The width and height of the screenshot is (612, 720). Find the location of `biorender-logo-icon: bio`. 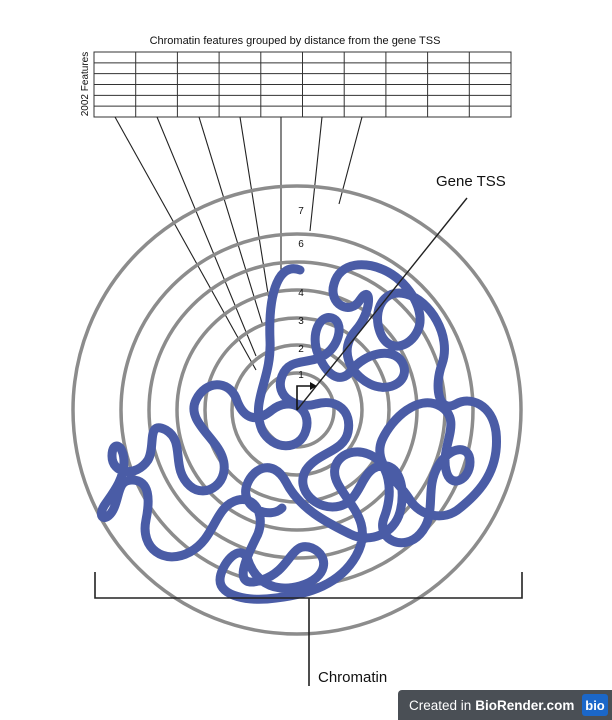

biorender-logo-icon: bio is located at coordinates (595, 705).